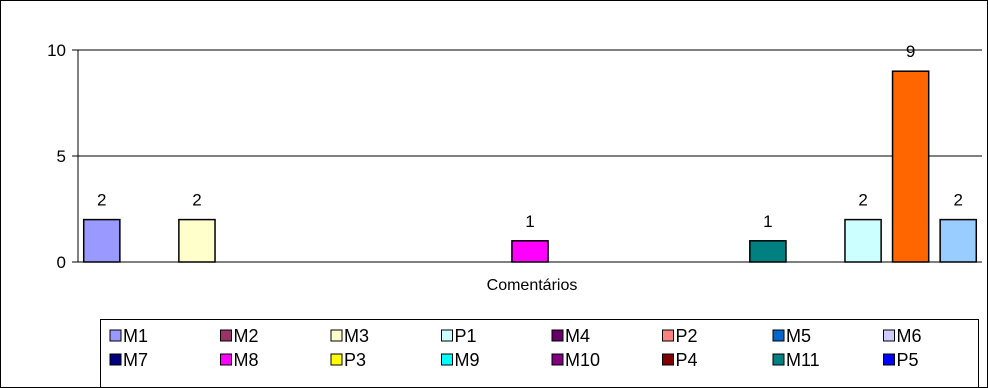 The image size is (988, 388). Describe the element at coordinates (687, 360) in the screenshot. I see `legend-label: P4` at that location.